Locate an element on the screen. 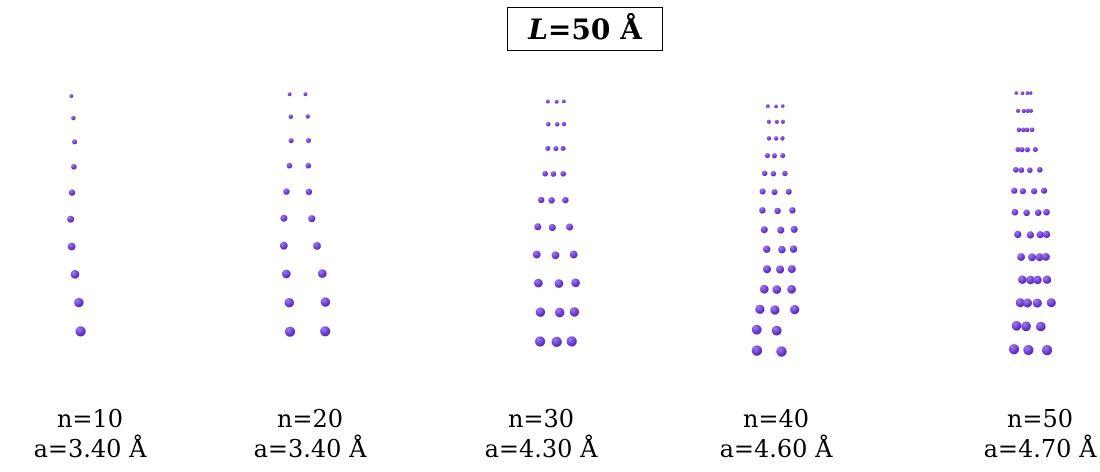  panel-5-n-label: n=50 is located at coordinates (1040, 419).